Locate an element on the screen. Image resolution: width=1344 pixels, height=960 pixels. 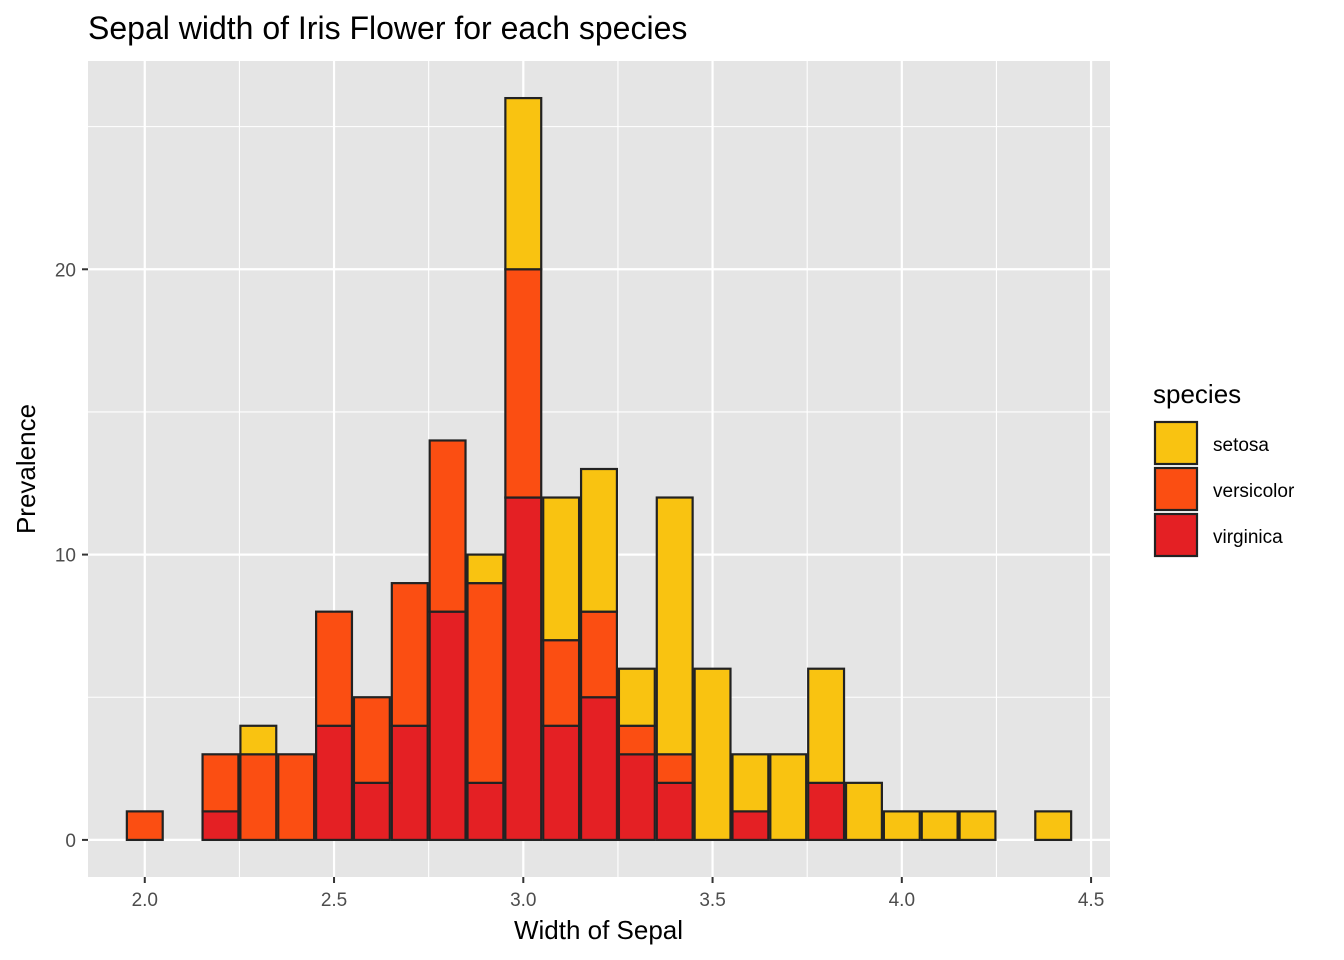
legend-label-versicolor: versicolor is located at coordinates (1254, 491).